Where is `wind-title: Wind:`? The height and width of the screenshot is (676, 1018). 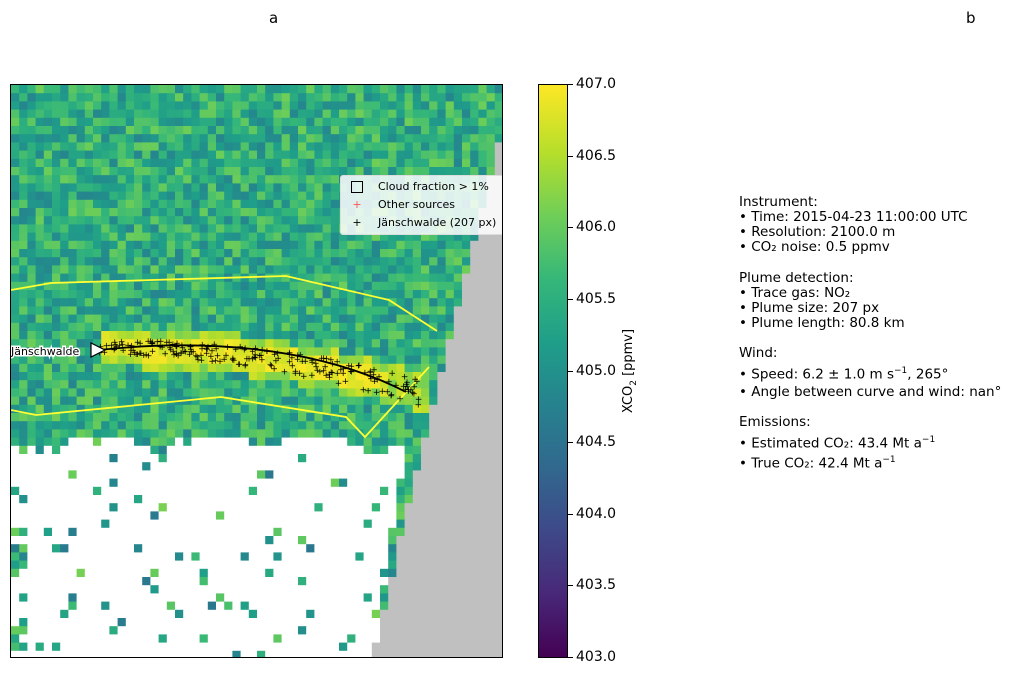 wind-title: Wind: is located at coordinates (758, 353).